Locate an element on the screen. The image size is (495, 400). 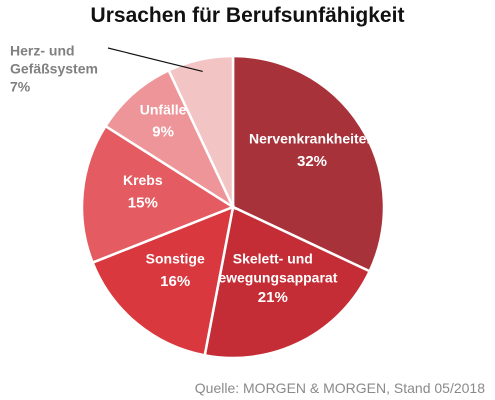
slice-label-skelett-bewegungsapparat: Skelett- und is located at coordinates (273, 259).